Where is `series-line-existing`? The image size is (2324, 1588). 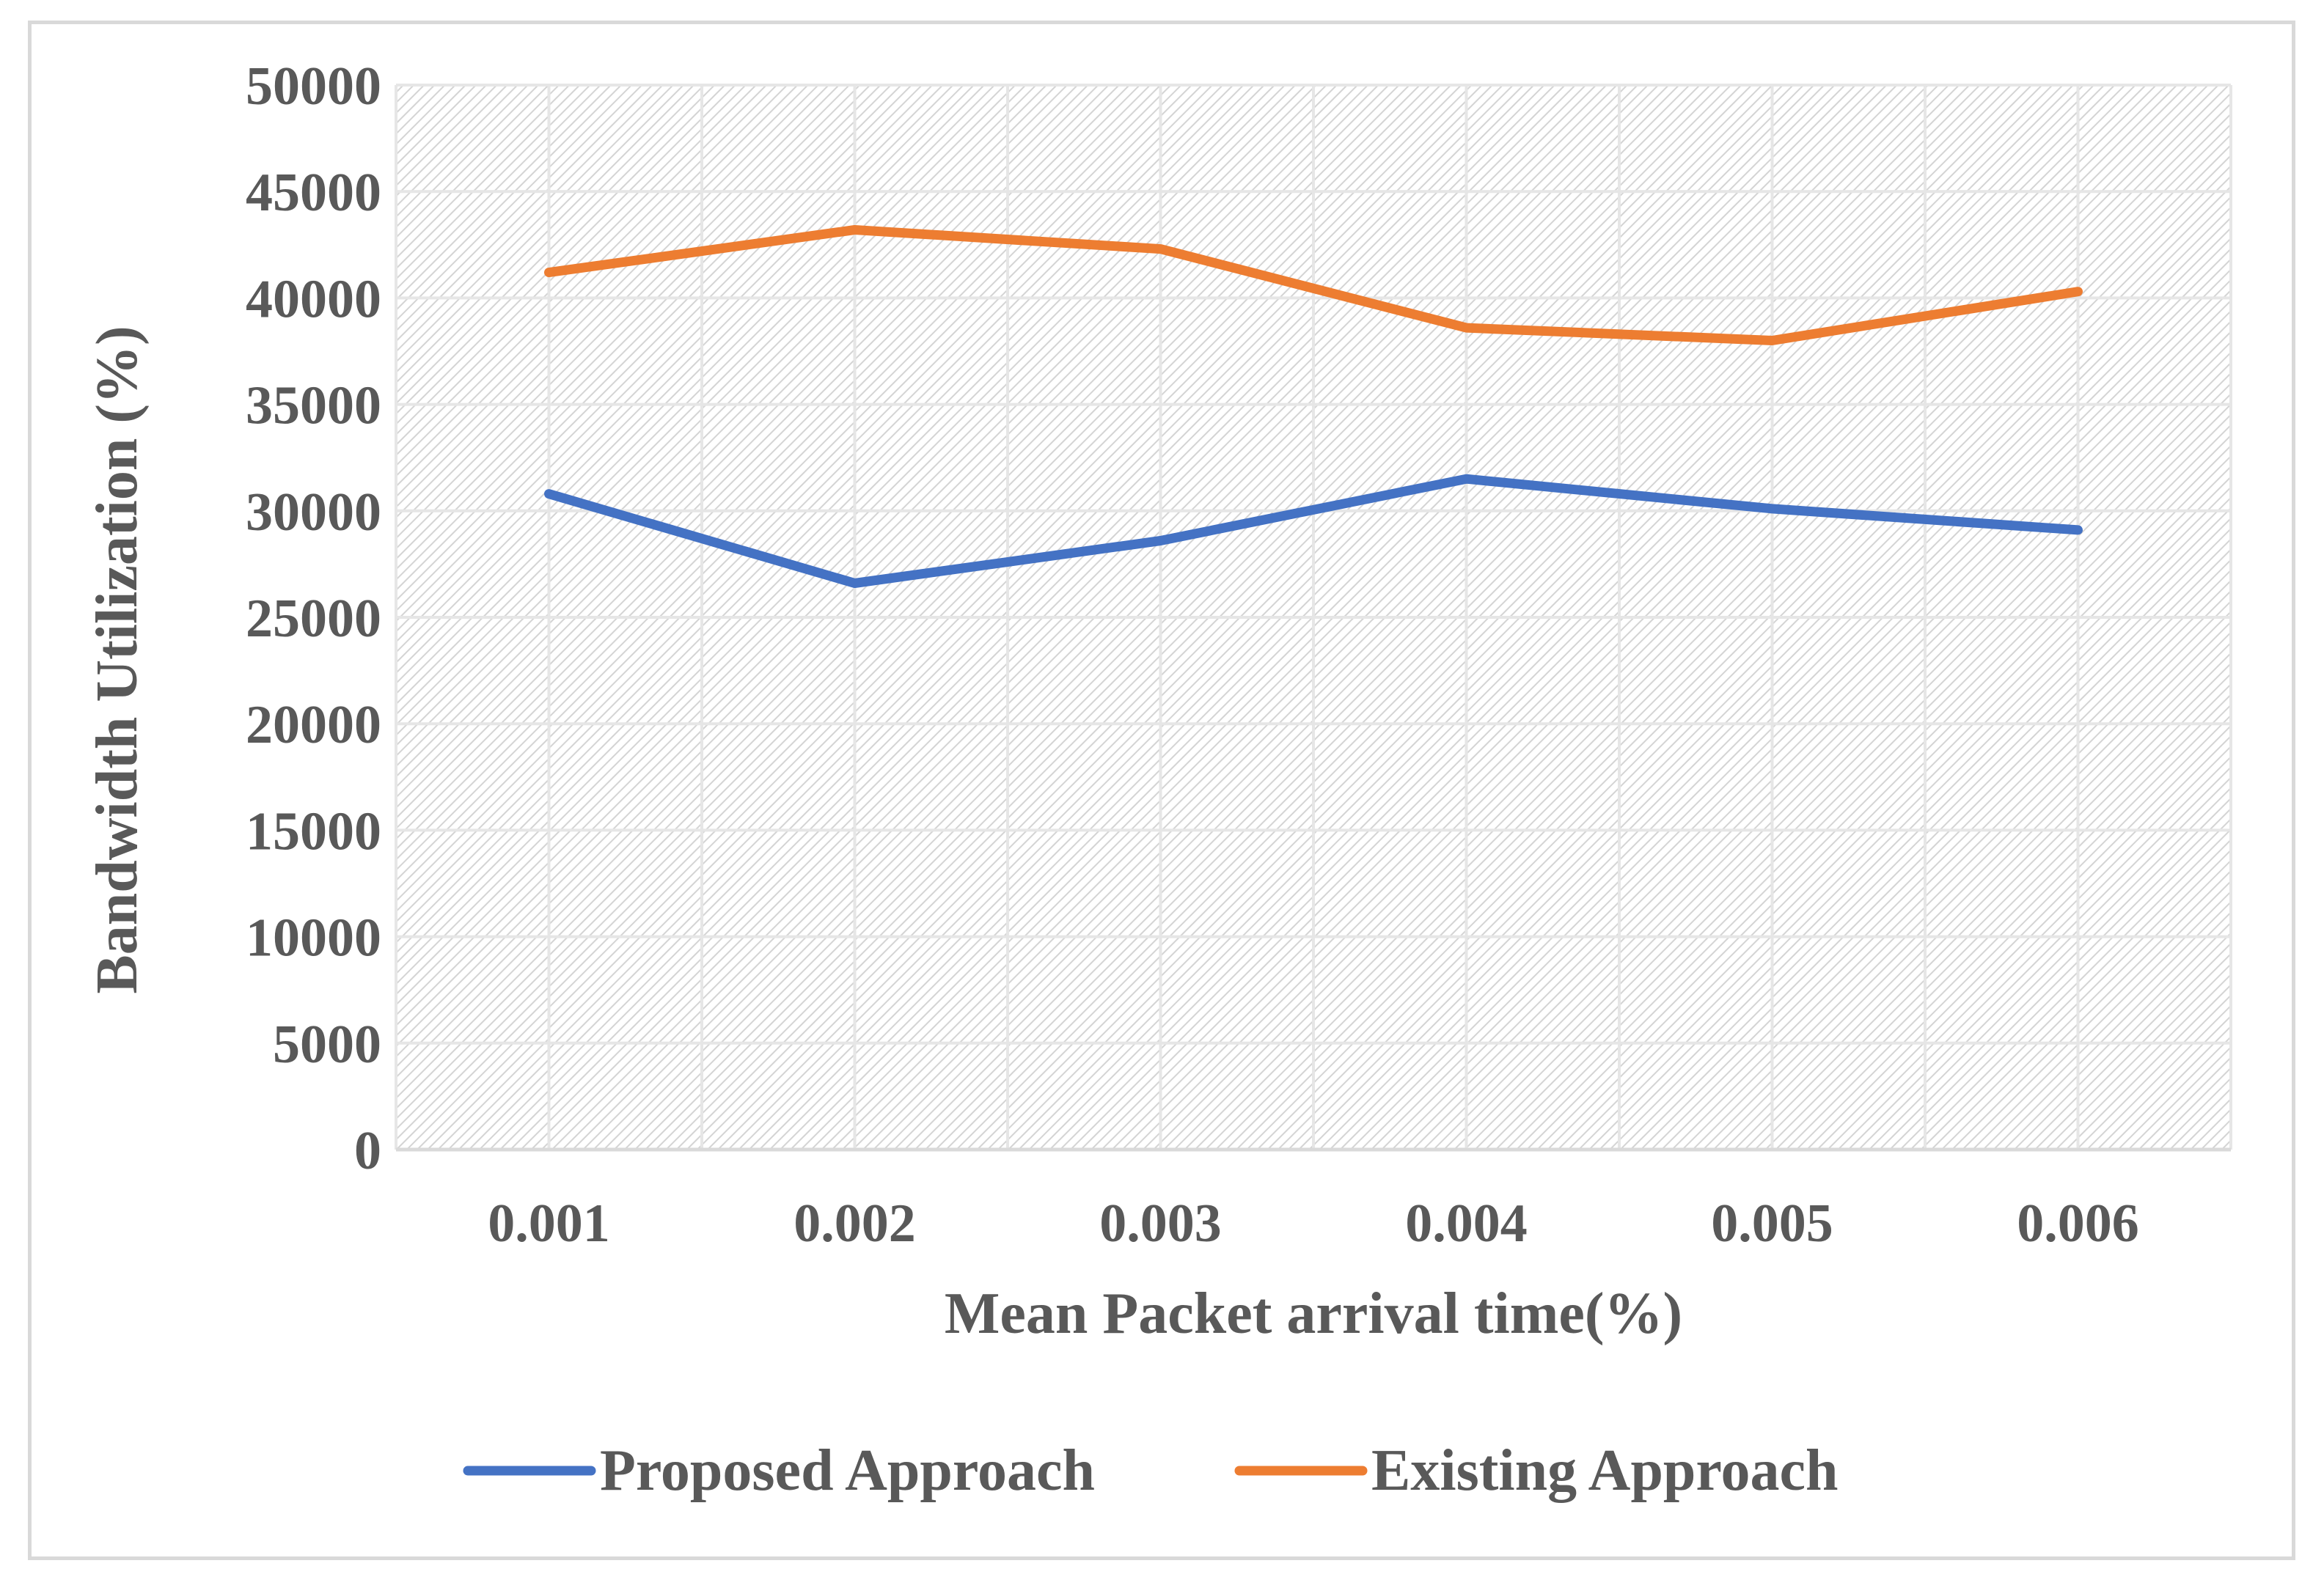
series-line-existing is located at coordinates (1314, 285).